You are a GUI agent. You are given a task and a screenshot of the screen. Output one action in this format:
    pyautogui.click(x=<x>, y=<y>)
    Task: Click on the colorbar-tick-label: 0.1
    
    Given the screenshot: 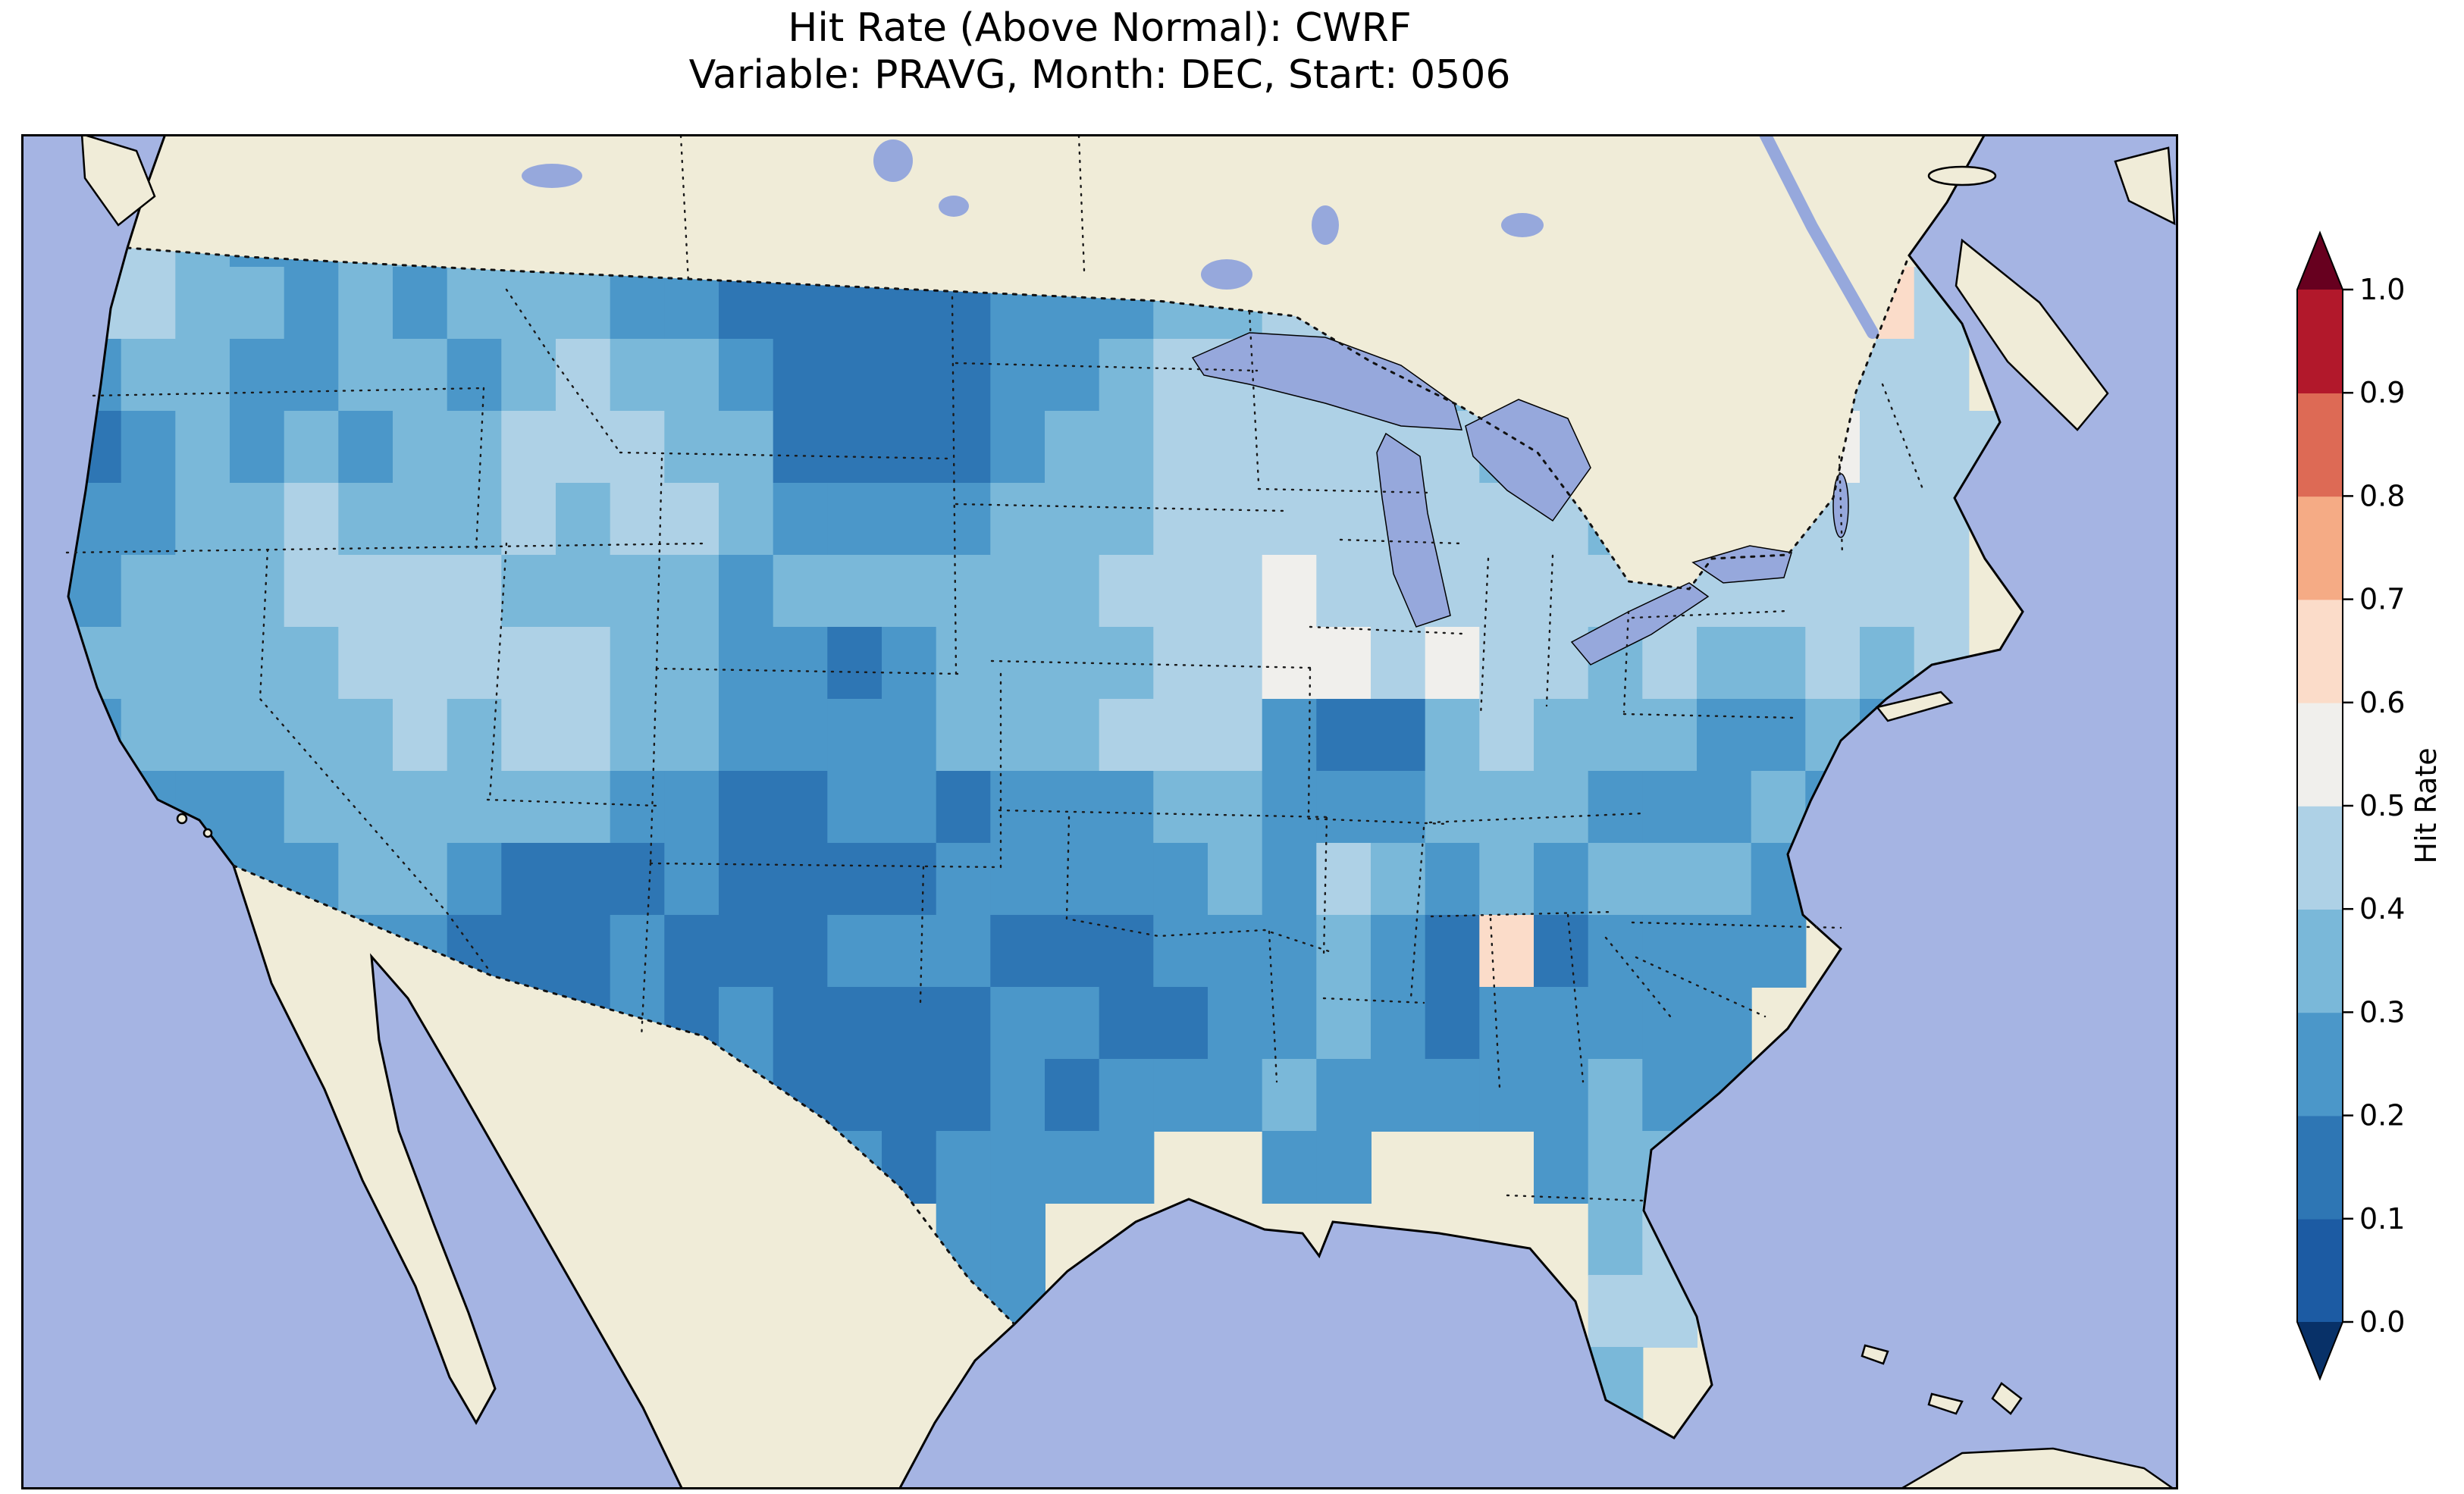 What is the action you would take?
    pyautogui.click(x=2382, y=1219)
    